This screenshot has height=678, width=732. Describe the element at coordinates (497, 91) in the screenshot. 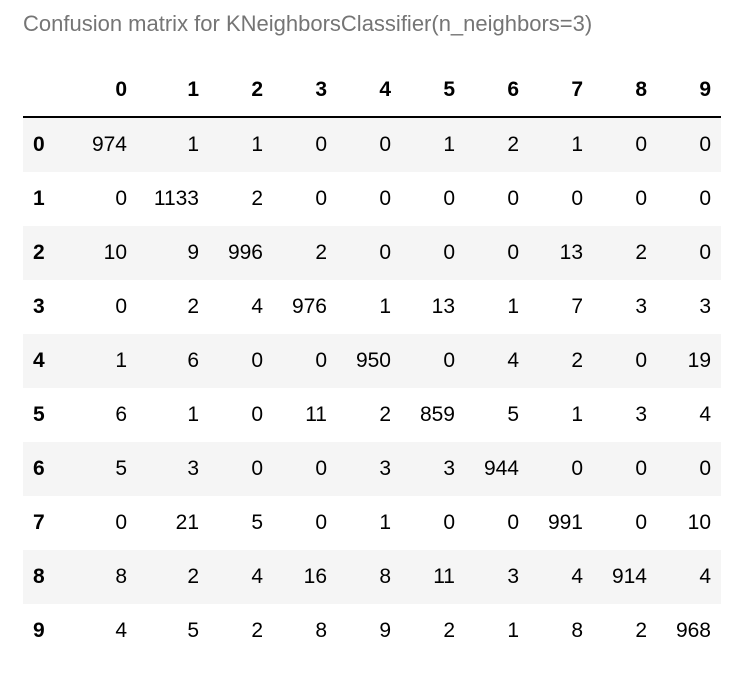

I see `column-header: 6` at that location.